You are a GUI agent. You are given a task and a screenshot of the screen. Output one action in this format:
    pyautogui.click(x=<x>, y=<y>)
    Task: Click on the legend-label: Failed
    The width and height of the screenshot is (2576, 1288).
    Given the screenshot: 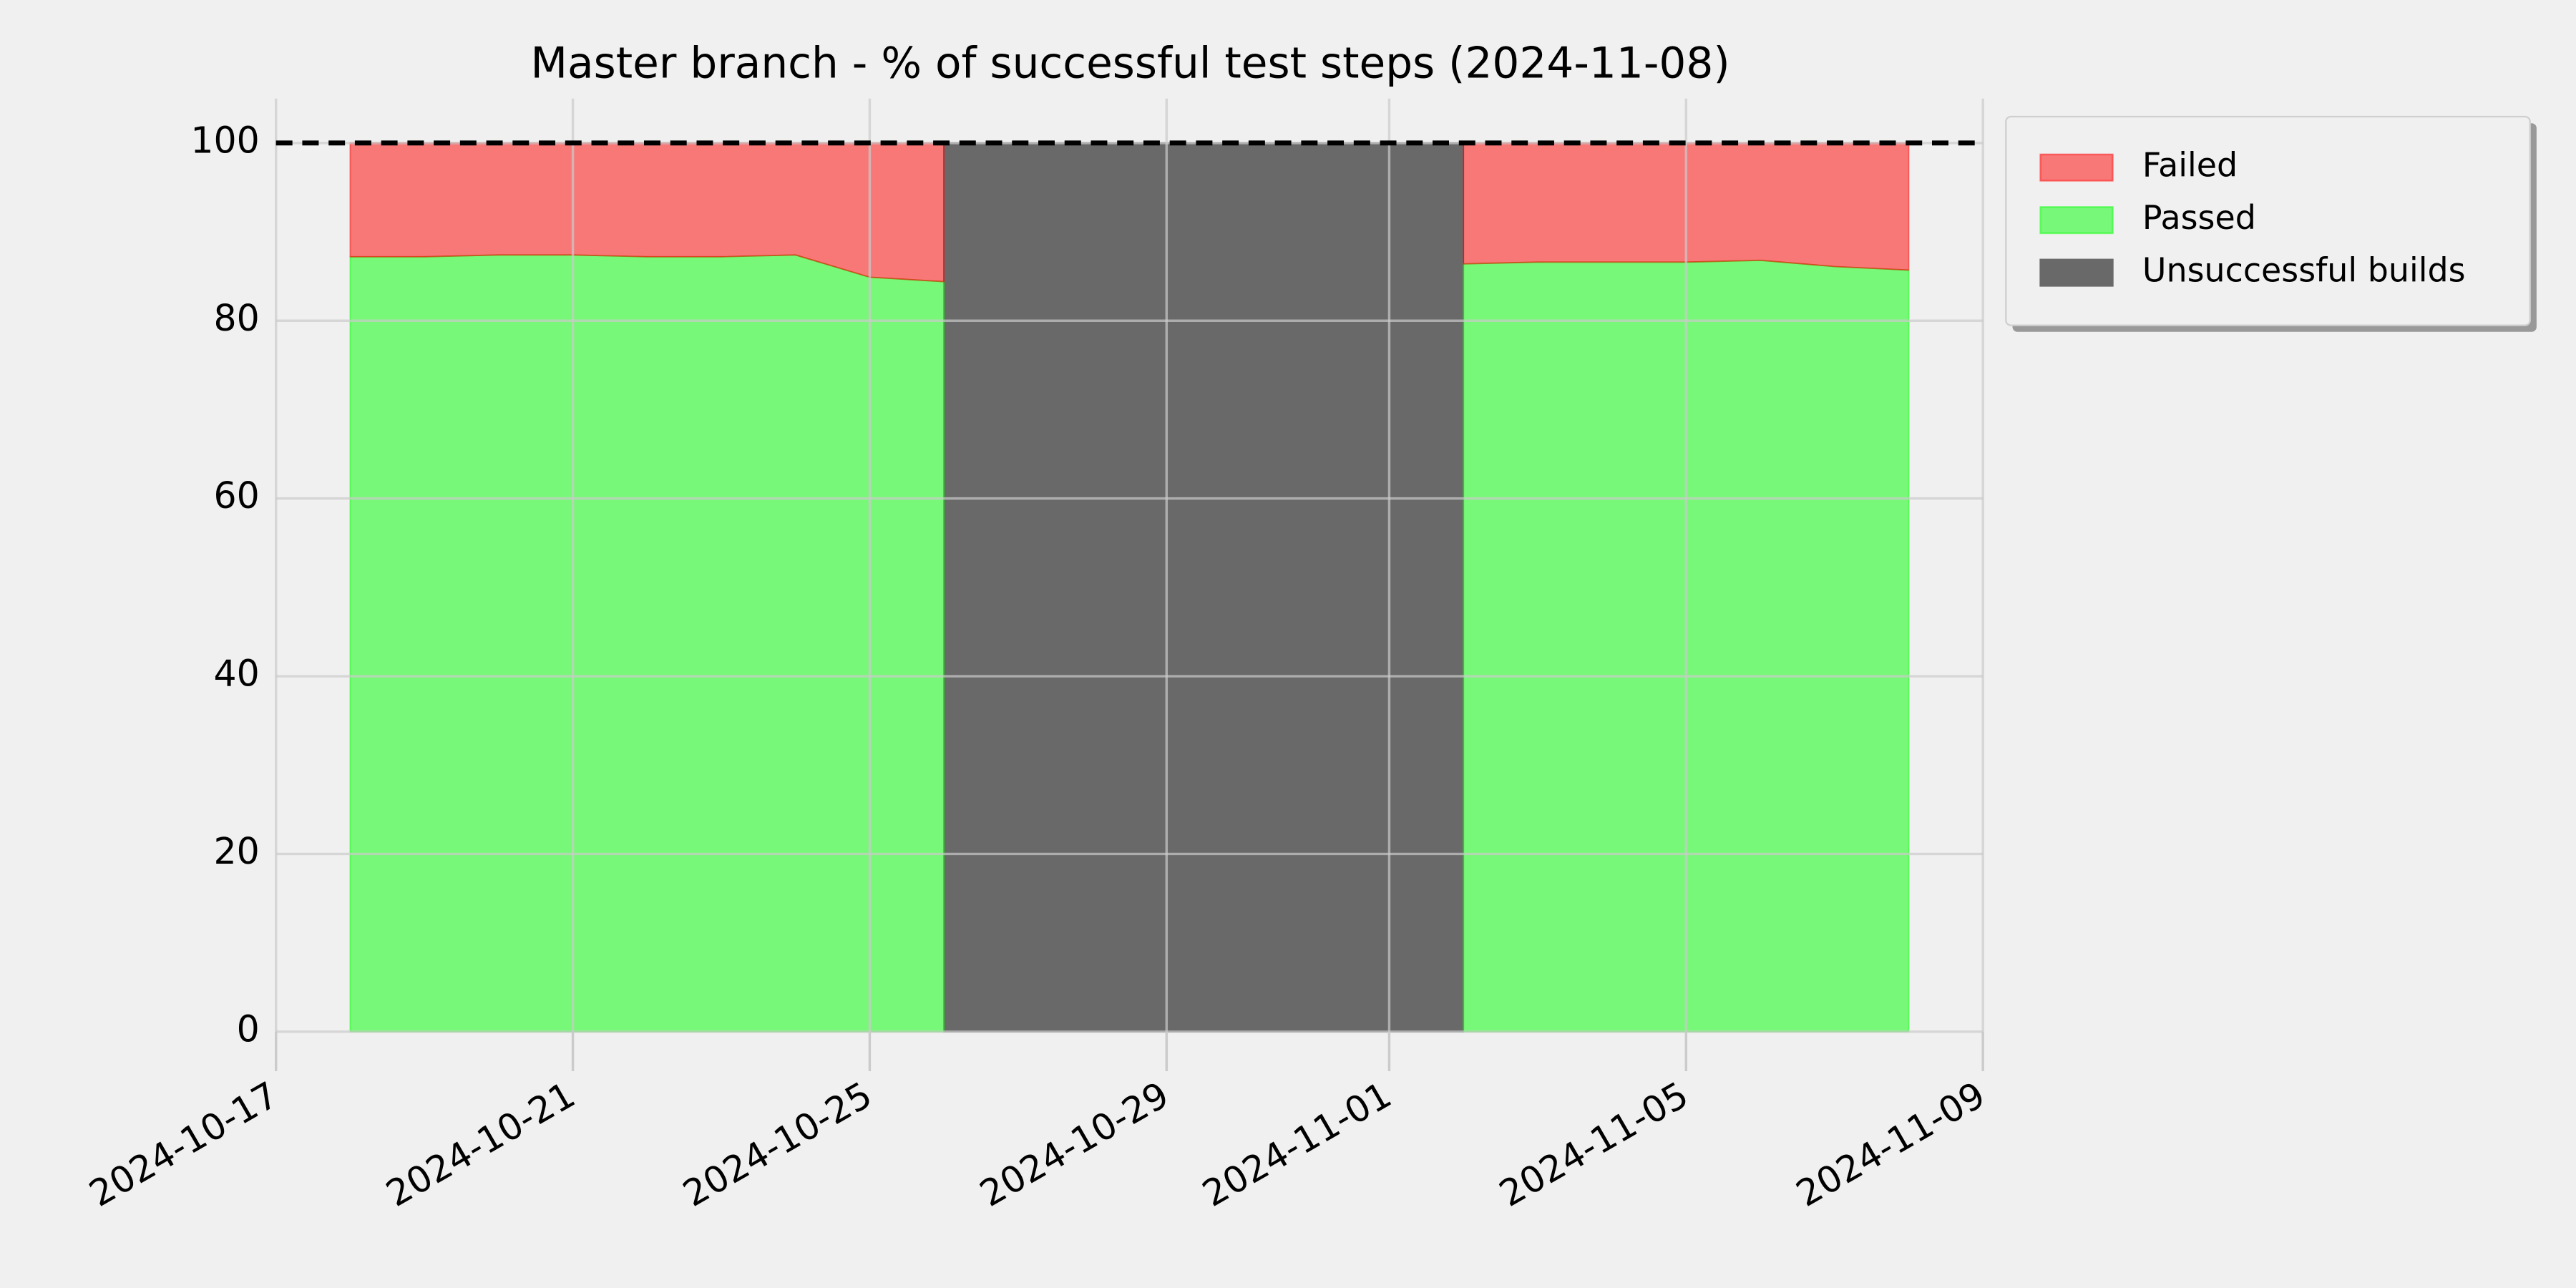 What is the action you would take?
    pyautogui.click(x=2190, y=165)
    